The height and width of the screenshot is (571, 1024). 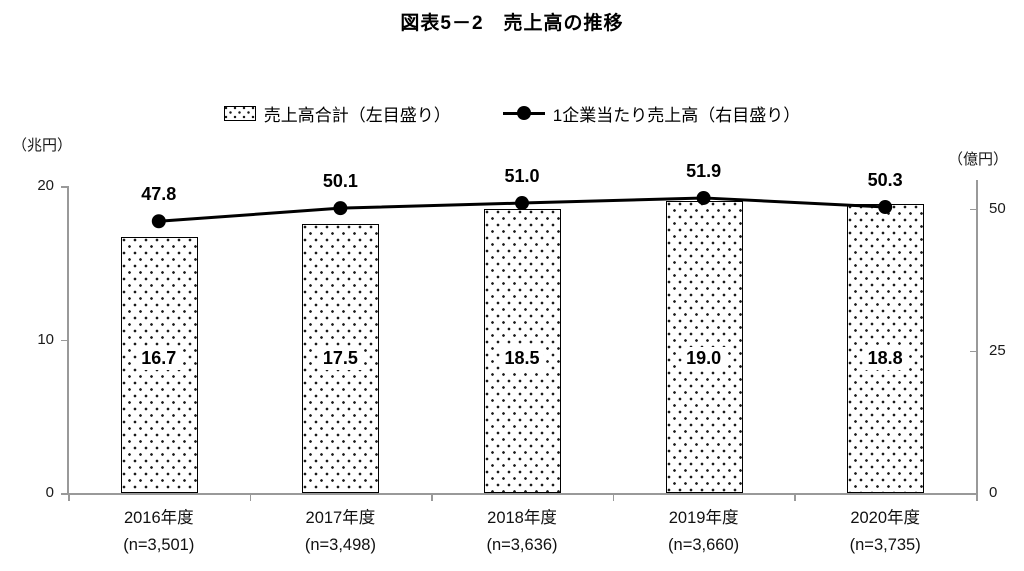 What do you see at coordinates (159, 194) in the screenshot?
I see `line-value-label: 47.8` at bounding box center [159, 194].